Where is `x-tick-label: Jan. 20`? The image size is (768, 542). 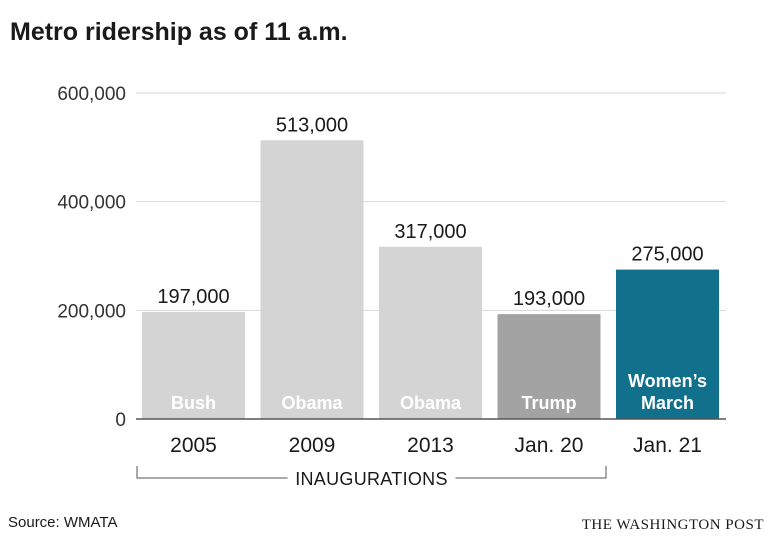
x-tick-label: Jan. 20 is located at coordinates (549, 445).